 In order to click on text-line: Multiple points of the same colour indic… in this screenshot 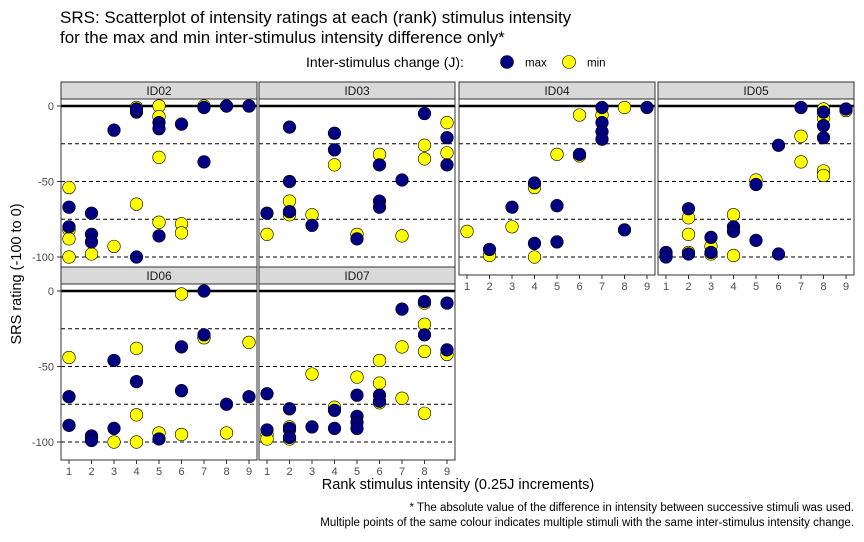, I will do `click(587, 523)`.